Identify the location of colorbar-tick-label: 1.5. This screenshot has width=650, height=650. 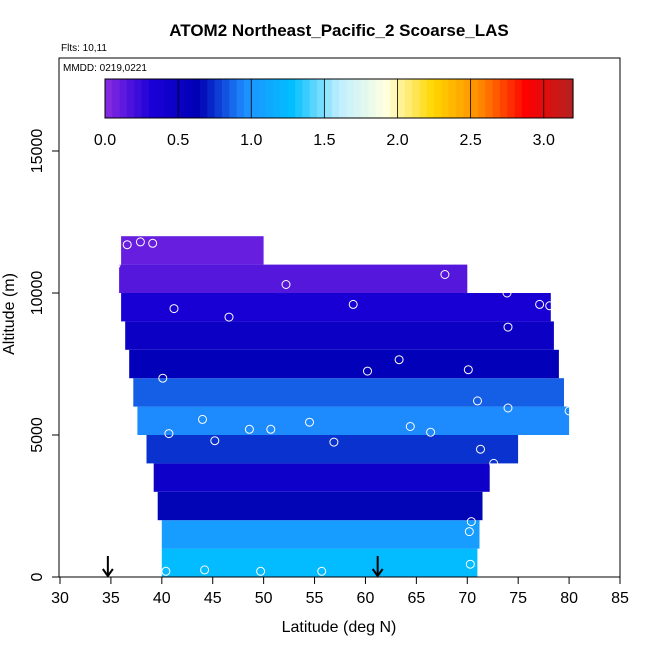
(324, 140).